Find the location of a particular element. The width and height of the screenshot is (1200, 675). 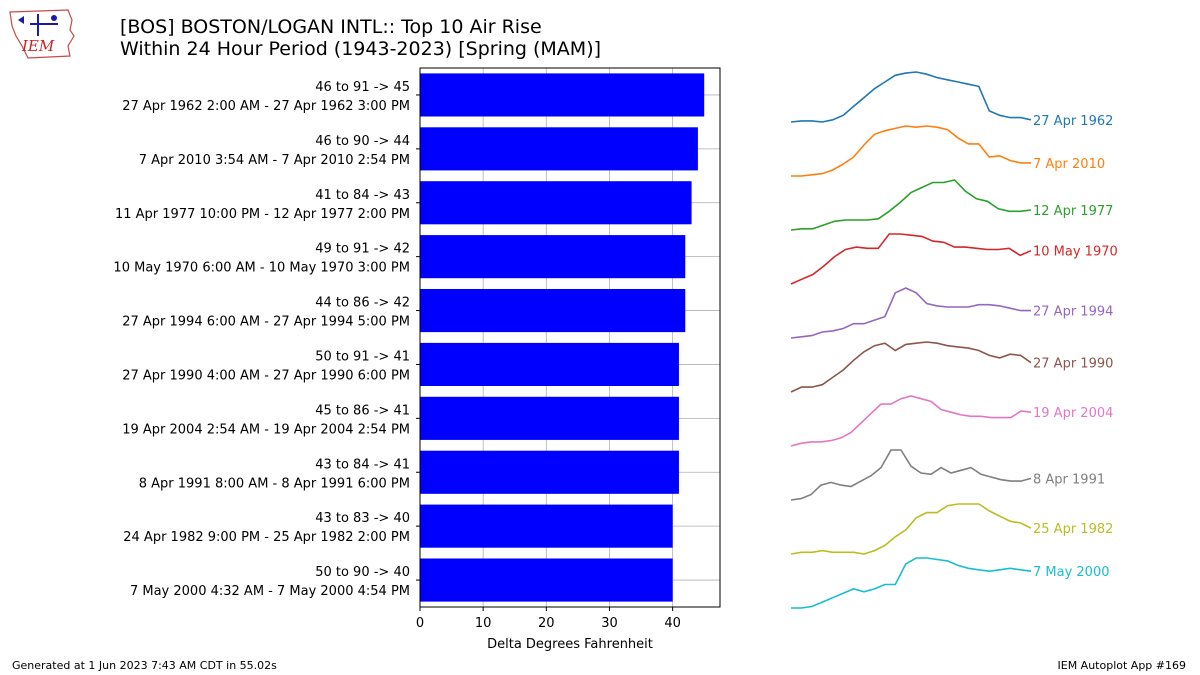

series-label: 8 Apr 1991 is located at coordinates (1069, 479).